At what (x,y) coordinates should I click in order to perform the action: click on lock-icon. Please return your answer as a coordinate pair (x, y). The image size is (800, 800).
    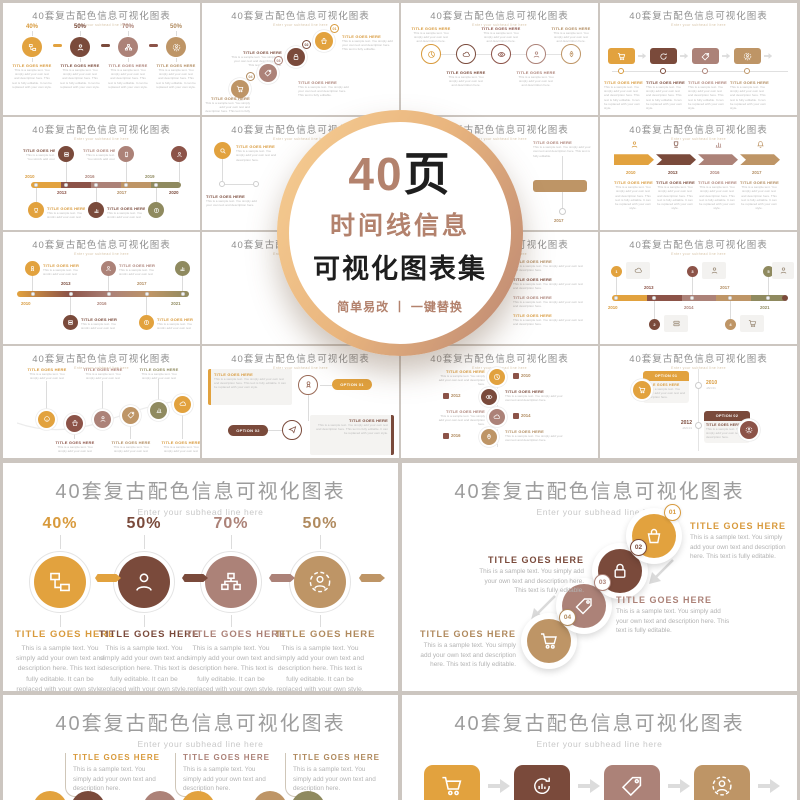
    Looking at the image, I should click on (620, 571).